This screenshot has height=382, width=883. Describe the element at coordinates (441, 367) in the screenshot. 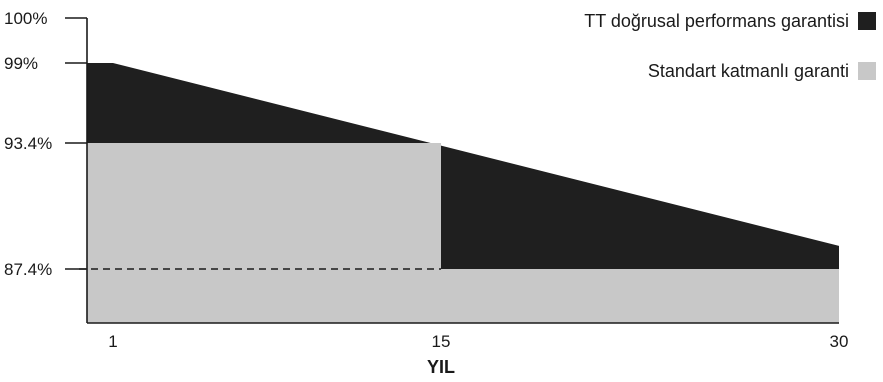

I see `x-axis-title: YIL` at that location.